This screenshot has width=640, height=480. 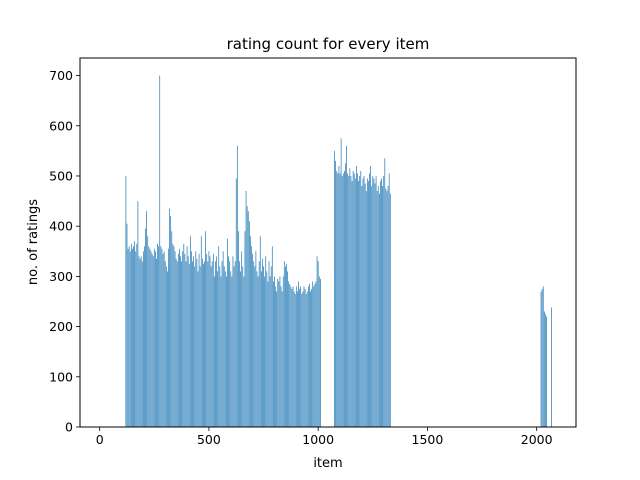 What do you see at coordinates (69, 427) in the screenshot?
I see `y-tick-label: 0` at bounding box center [69, 427].